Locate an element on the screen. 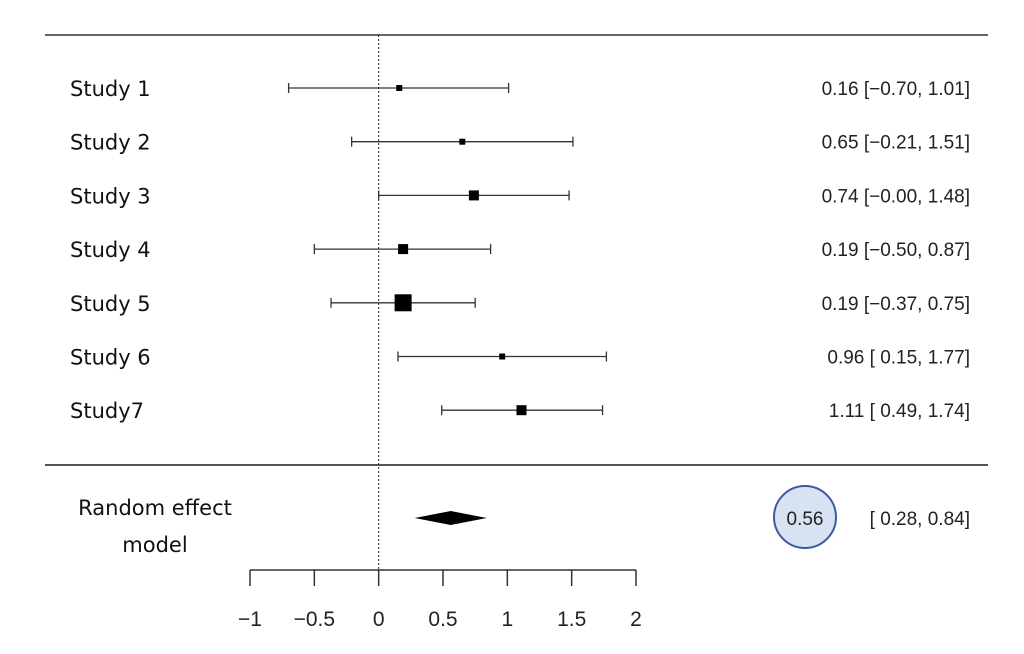  study-row: Study 5 0.19 [−0.37, 0.75] is located at coordinates (520, 304).